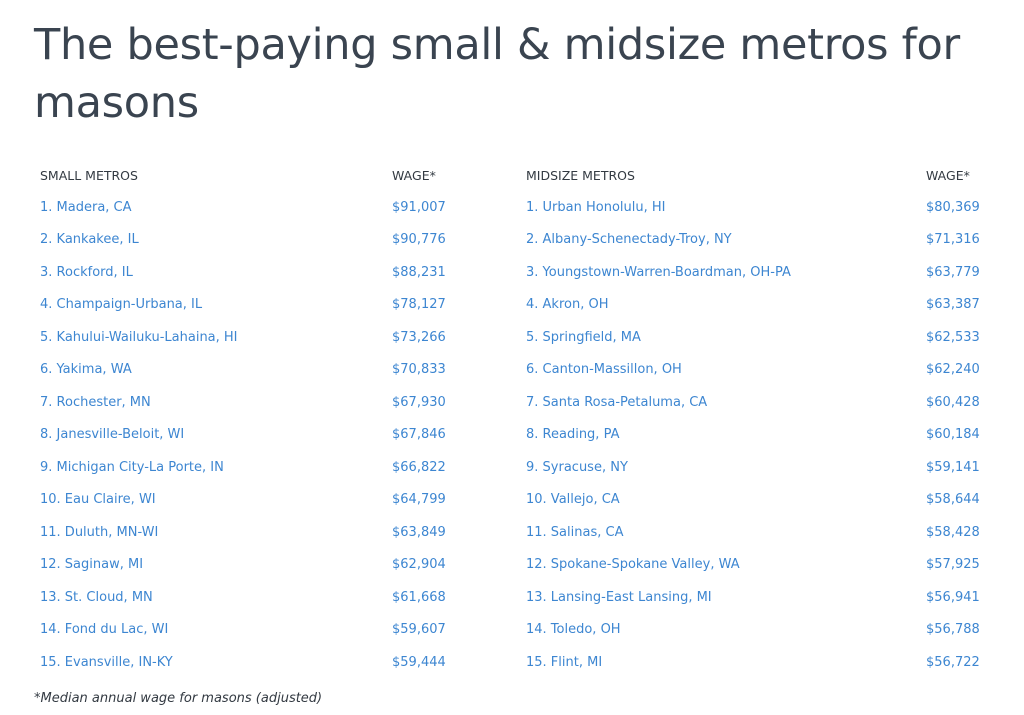 Image resolution: width=1024 pixels, height=715 pixels. Describe the element at coordinates (953, 402) in the screenshot. I see `wage-value: $60,428` at that location.